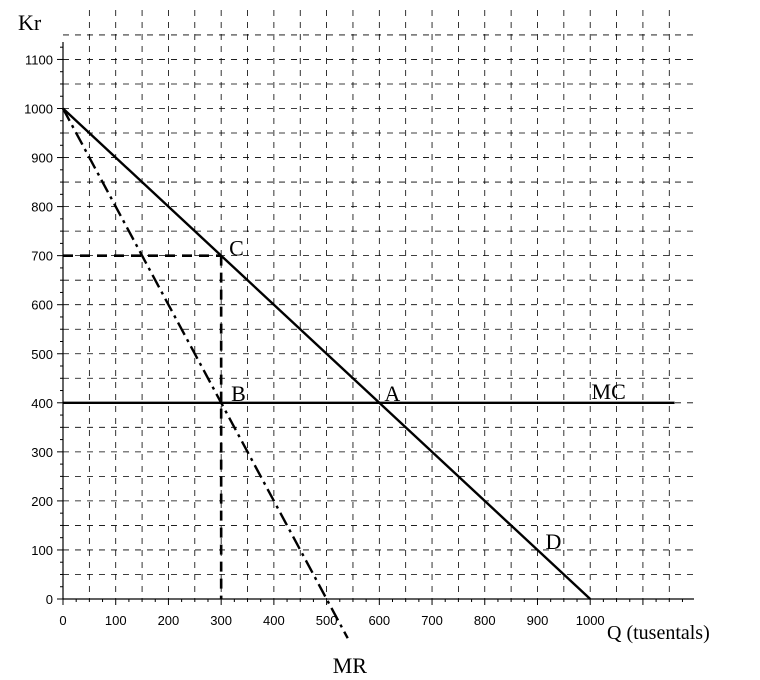 Image resolution: width=760 pixels, height=680 pixels. Describe the element at coordinates (42, 305) in the screenshot. I see `y-tick-label: 600` at that location.